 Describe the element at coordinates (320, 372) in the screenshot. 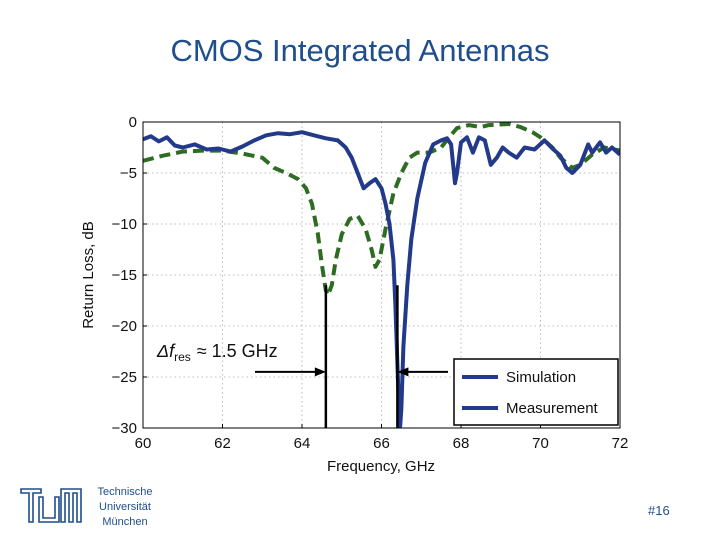

I see `left-arrow-head` at that location.